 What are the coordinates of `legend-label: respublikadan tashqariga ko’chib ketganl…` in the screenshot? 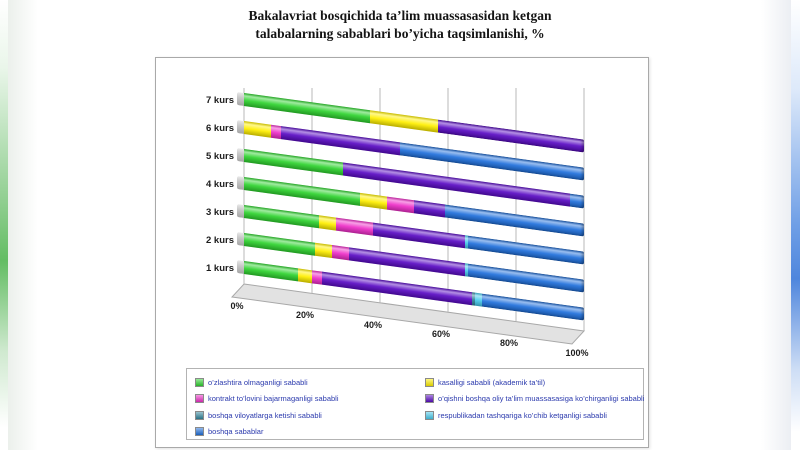 It's located at (522, 415).